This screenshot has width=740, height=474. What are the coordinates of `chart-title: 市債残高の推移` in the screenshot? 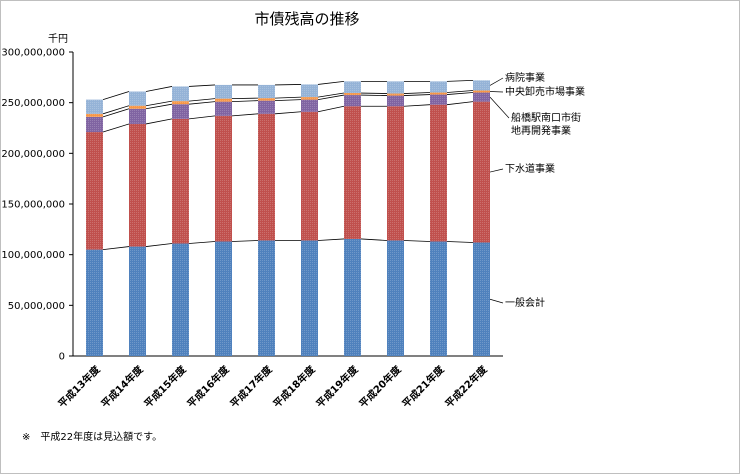 It's located at (306, 19).